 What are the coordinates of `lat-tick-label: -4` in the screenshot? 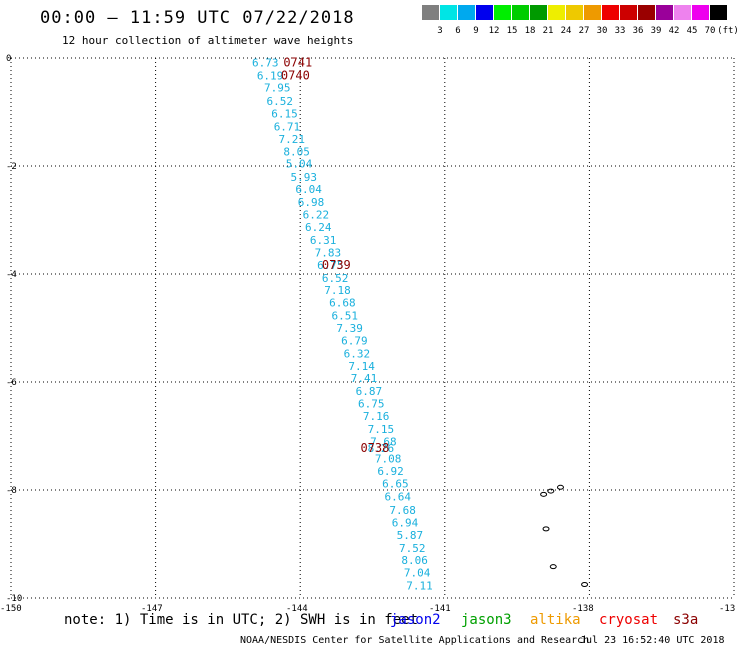 It's located at (11, 275).